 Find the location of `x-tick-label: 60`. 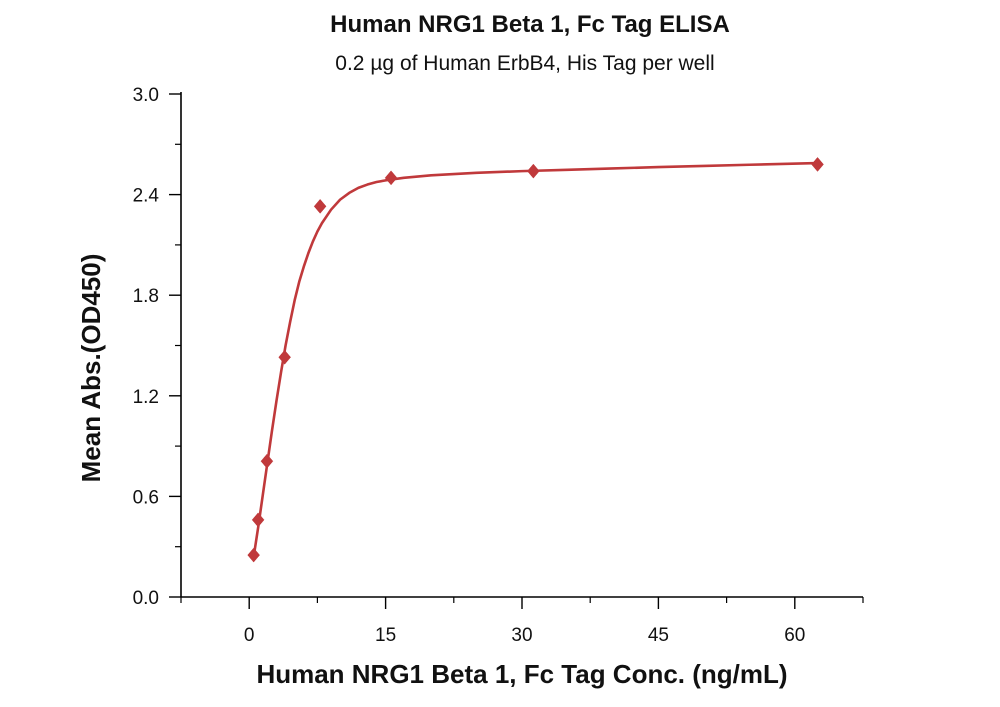

x-tick-label: 60 is located at coordinates (794, 635).